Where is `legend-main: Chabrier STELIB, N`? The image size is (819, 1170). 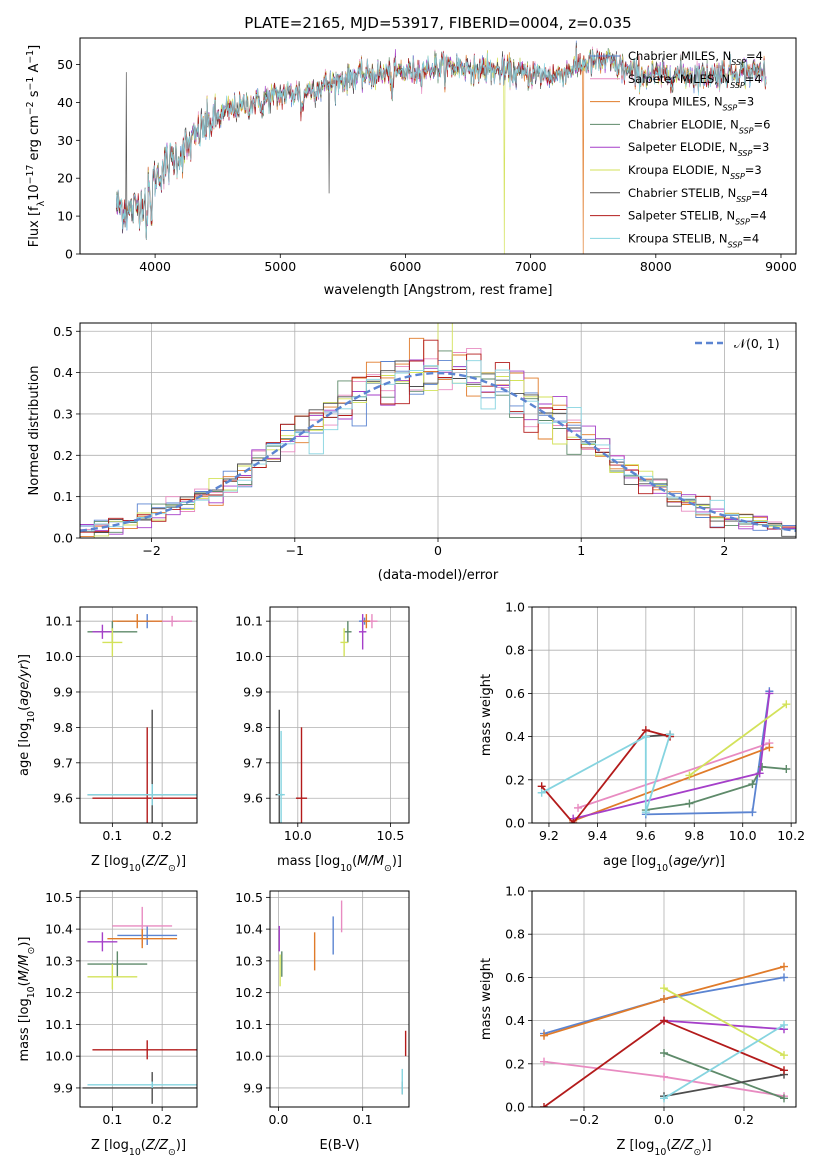
legend-main: Chabrier STELIB, N is located at coordinates (682, 193).